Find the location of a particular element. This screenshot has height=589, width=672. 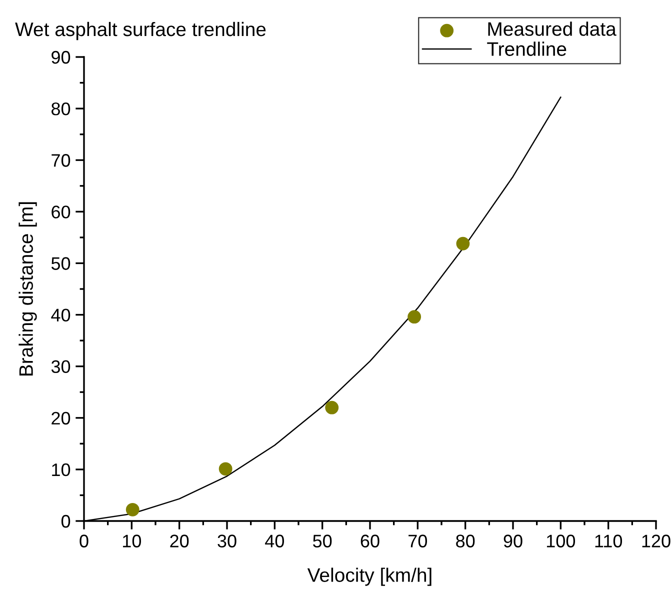

x-tick-label: 20 is located at coordinates (179, 541).